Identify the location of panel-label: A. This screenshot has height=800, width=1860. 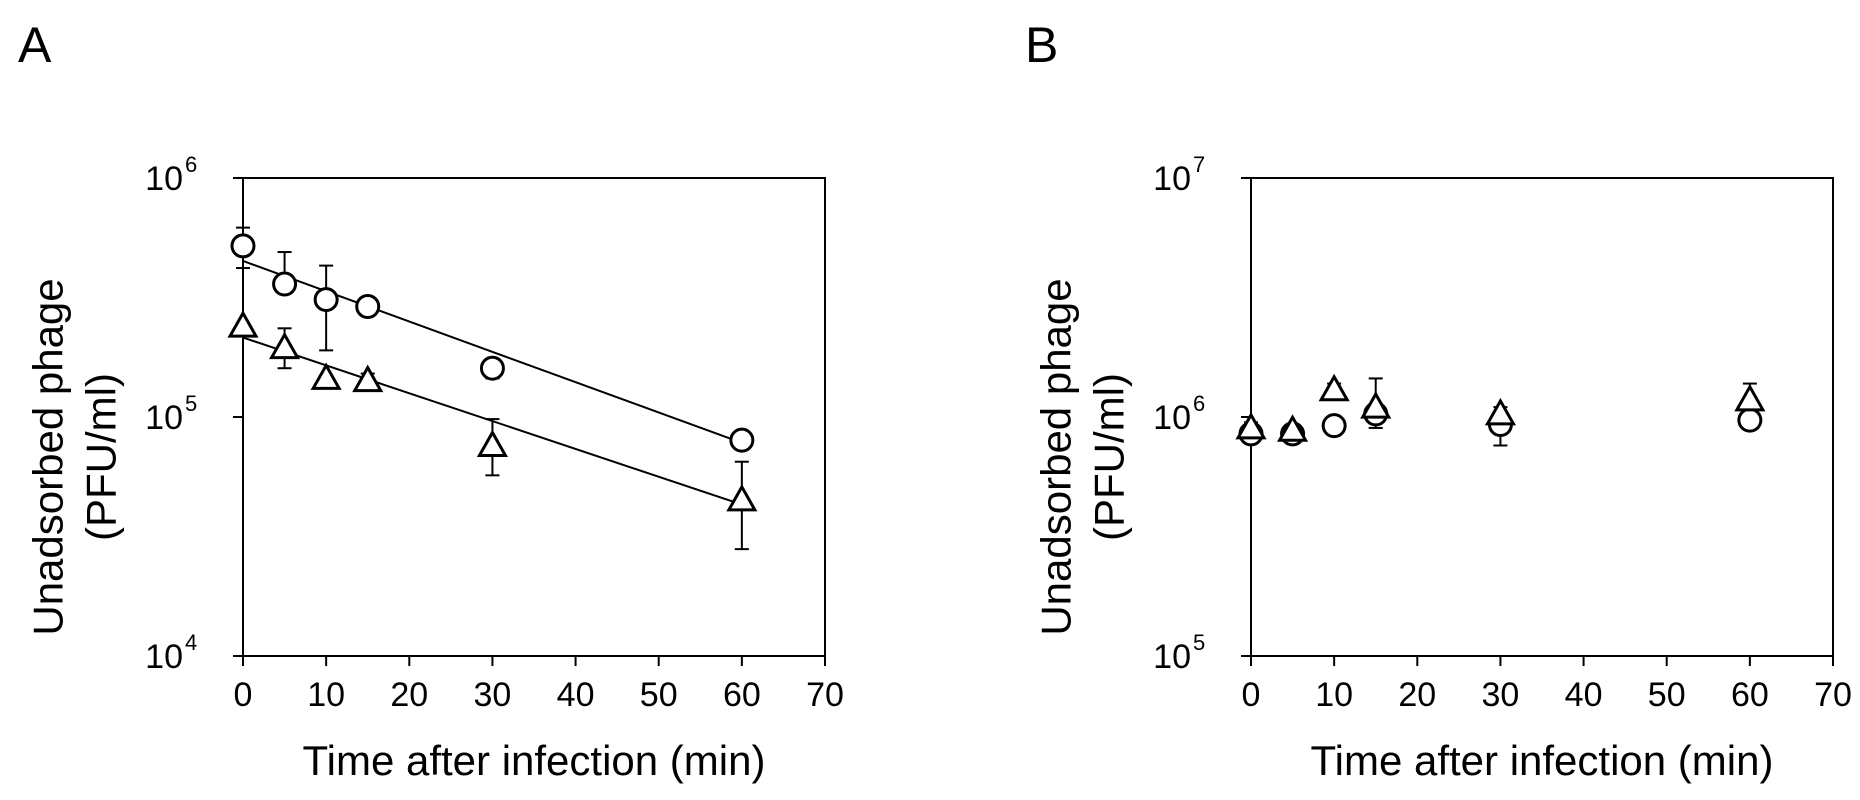
(35, 45).